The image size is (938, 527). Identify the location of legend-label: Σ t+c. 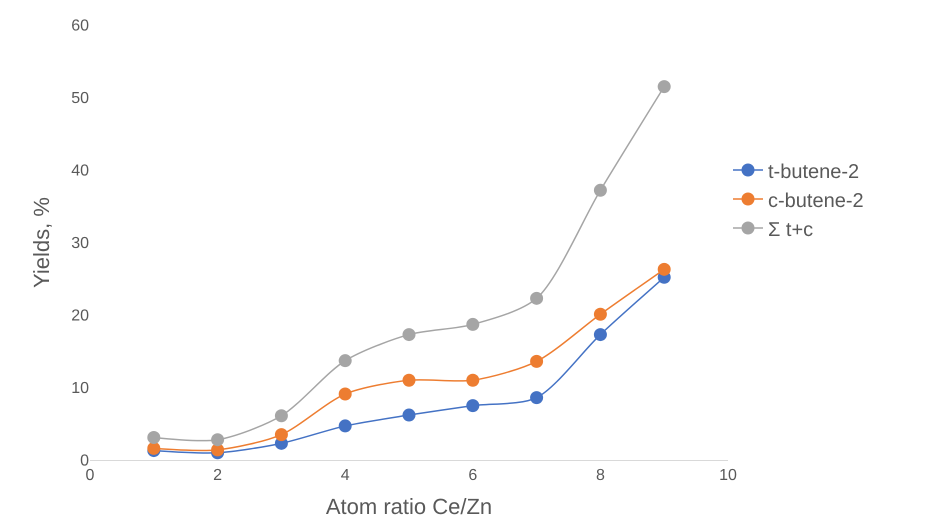
(791, 229).